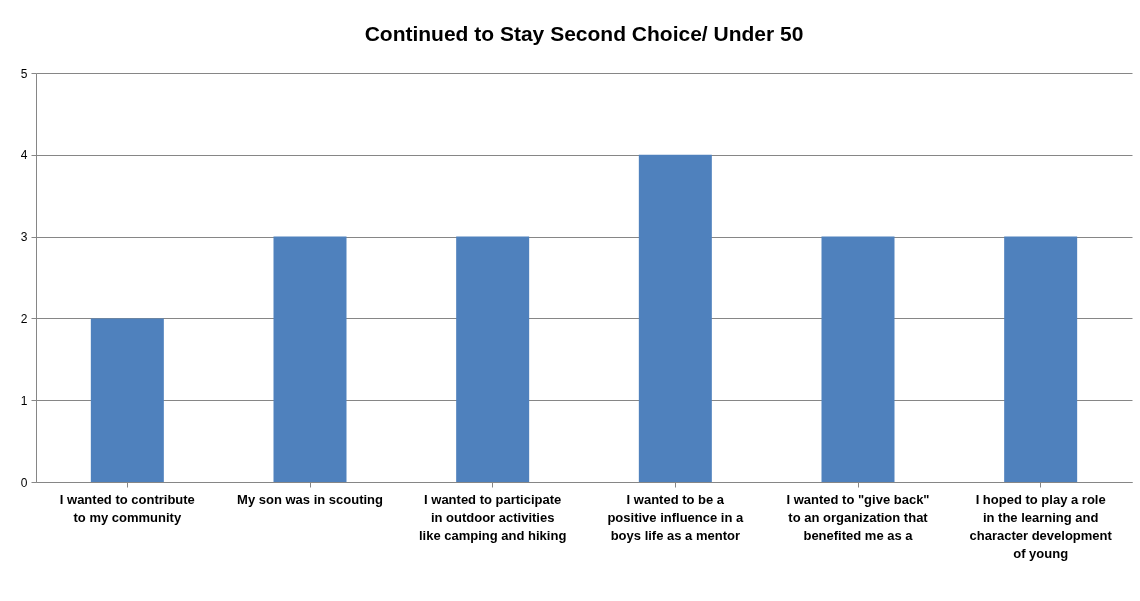  What do you see at coordinates (127, 508) in the screenshot?
I see `x-tick-label: I wanted to contribute to my community` at bounding box center [127, 508].